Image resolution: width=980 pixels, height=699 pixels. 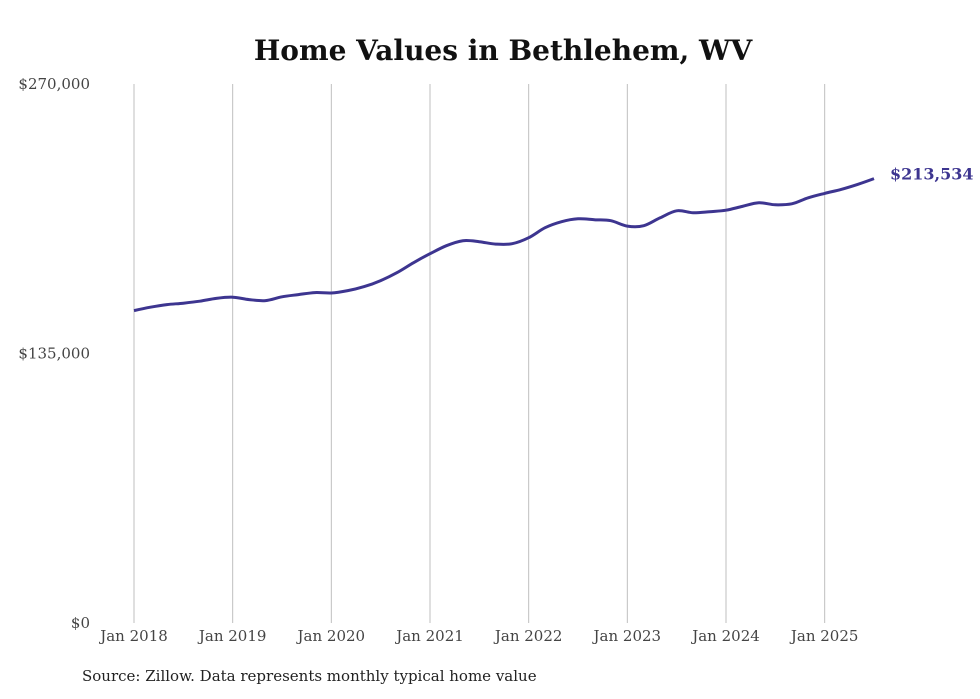 What do you see at coordinates (429, 636) in the screenshot?
I see `x-tick-label: Jan 2021` at bounding box center [429, 636].